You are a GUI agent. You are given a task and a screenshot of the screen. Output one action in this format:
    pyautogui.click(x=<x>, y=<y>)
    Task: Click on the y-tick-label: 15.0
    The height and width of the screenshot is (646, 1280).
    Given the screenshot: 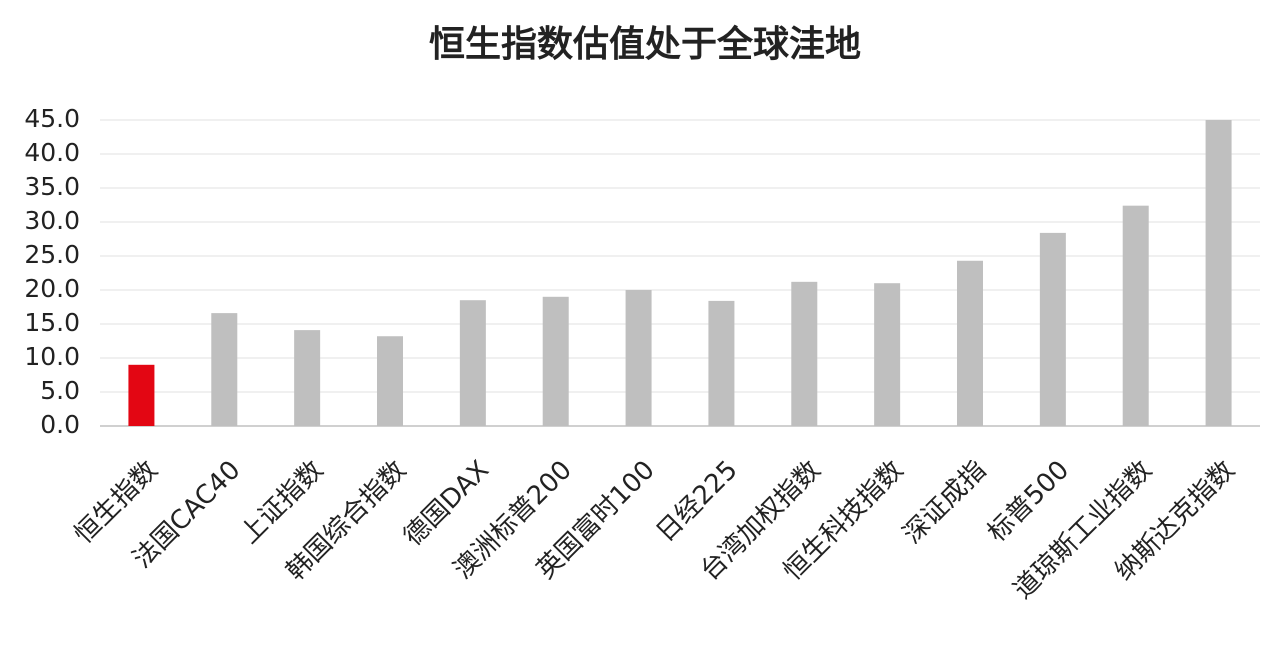 What is the action you would take?
    pyautogui.click(x=52, y=322)
    